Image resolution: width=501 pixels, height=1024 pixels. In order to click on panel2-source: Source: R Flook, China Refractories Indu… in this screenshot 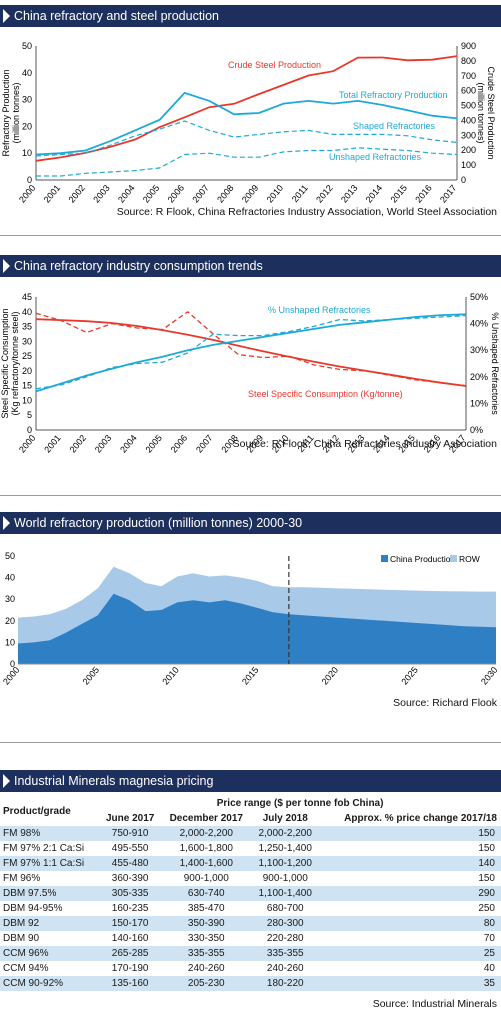, I will do `click(364, 444)`.